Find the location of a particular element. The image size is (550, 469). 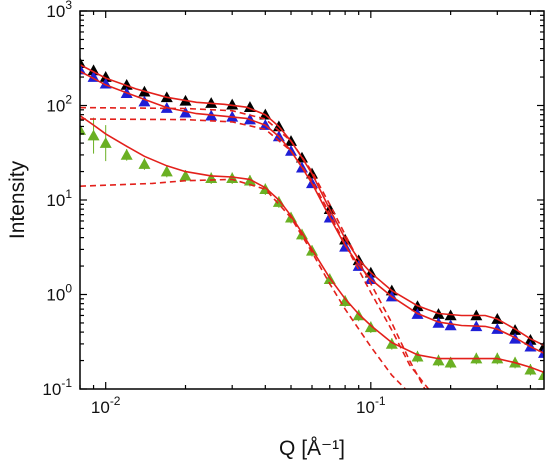

y-tick-label-4: 10³ is located at coordinates (59, 10).